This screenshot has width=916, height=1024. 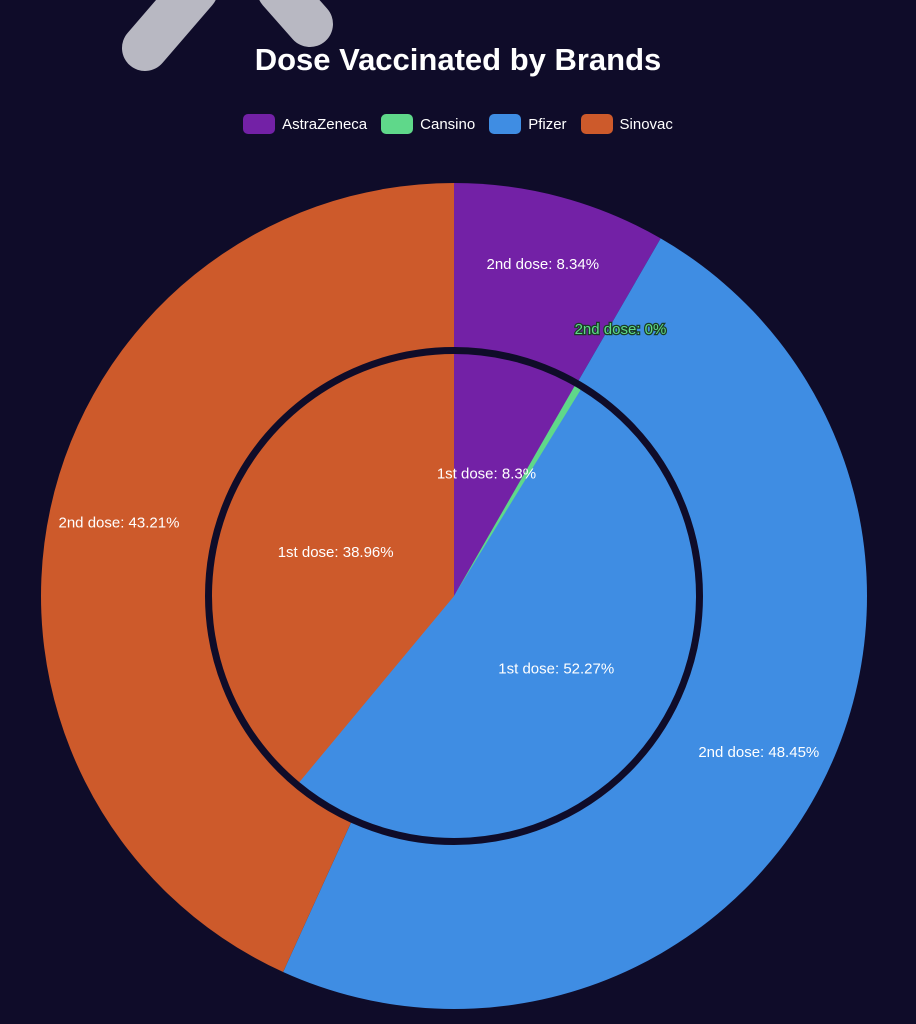 What do you see at coordinates (336, 552) in the screenshot?
I see `inner-label-sinovac: 1st dose: 38.96%` at bounding box center [336, 552].